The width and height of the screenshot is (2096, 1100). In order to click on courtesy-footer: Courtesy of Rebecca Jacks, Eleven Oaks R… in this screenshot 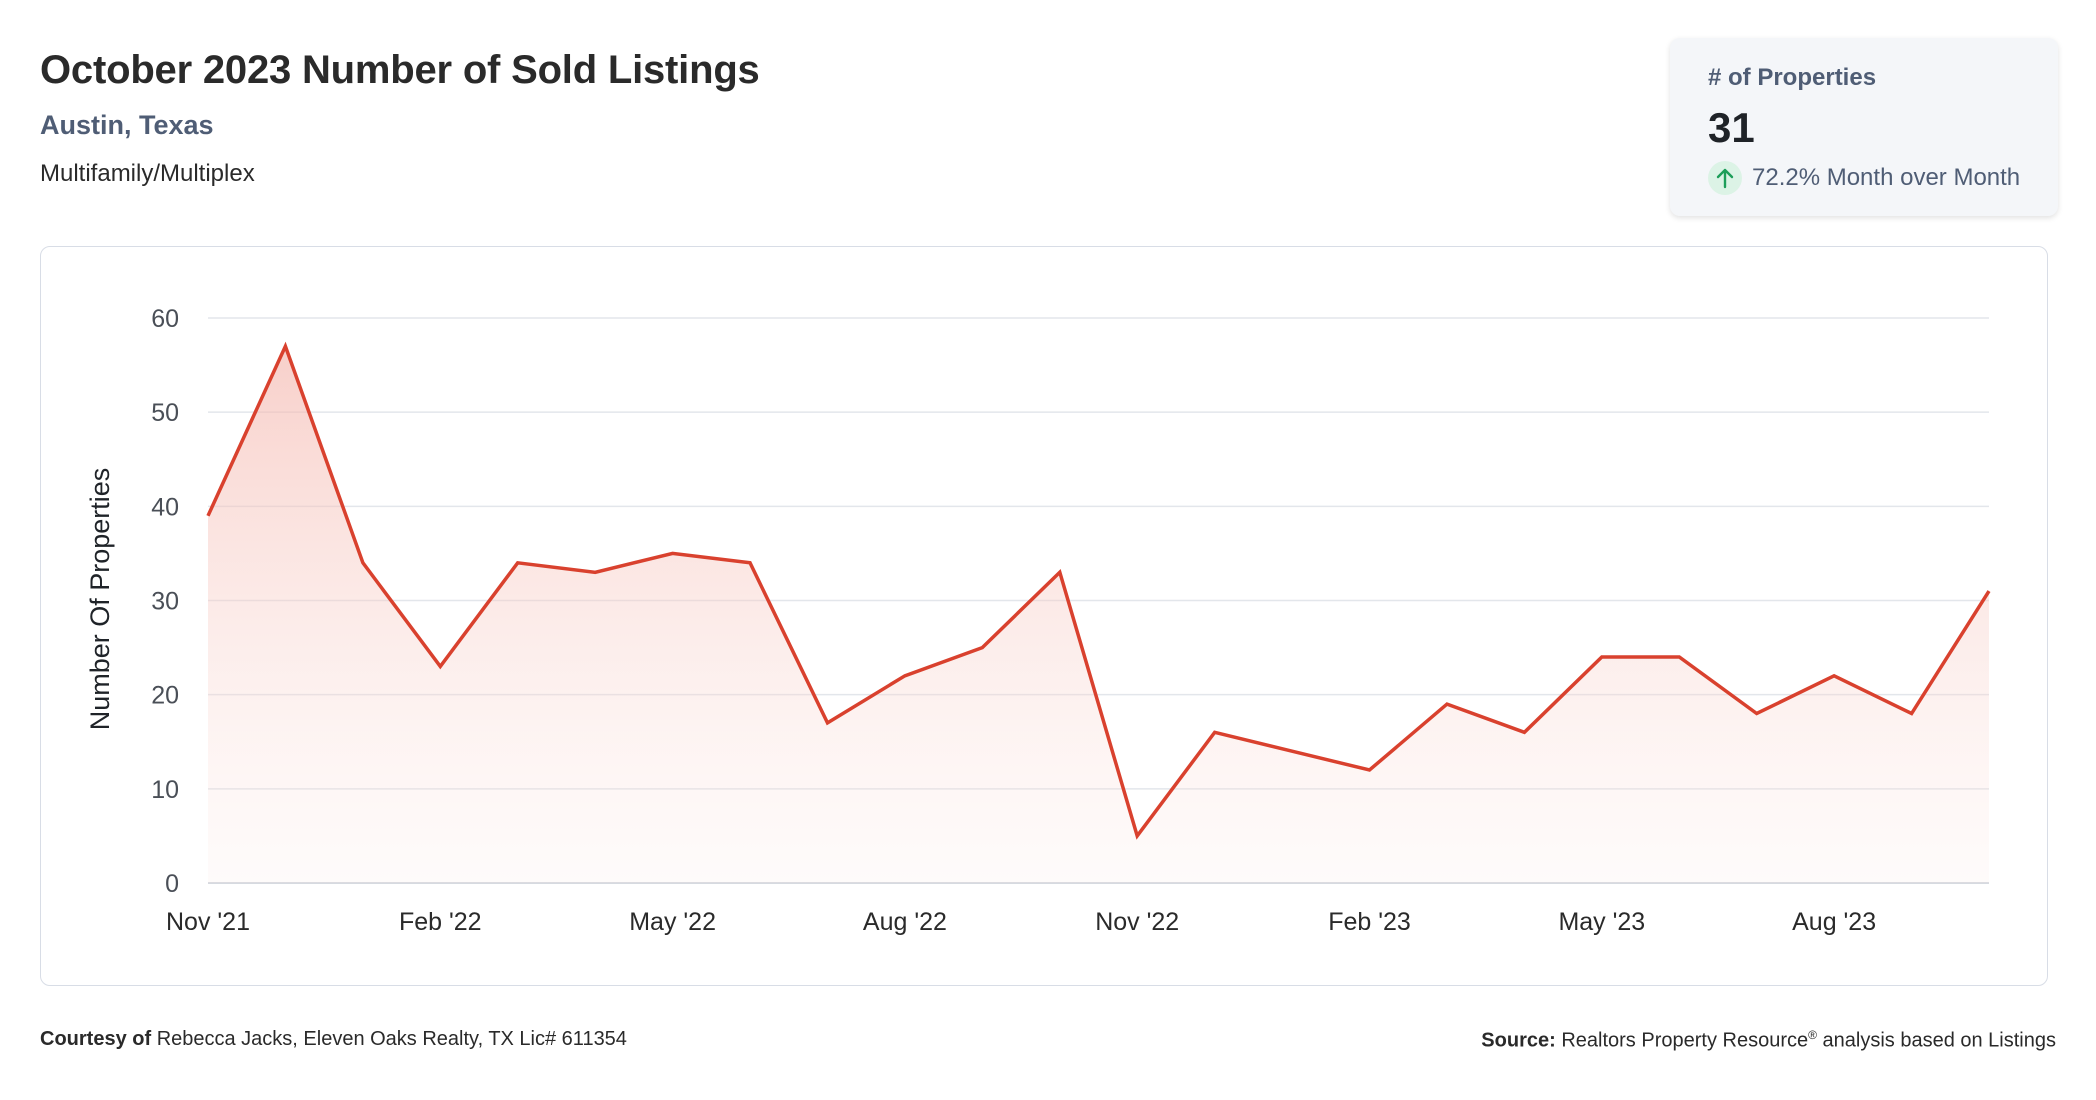, I will do `click(333, 1039)`.